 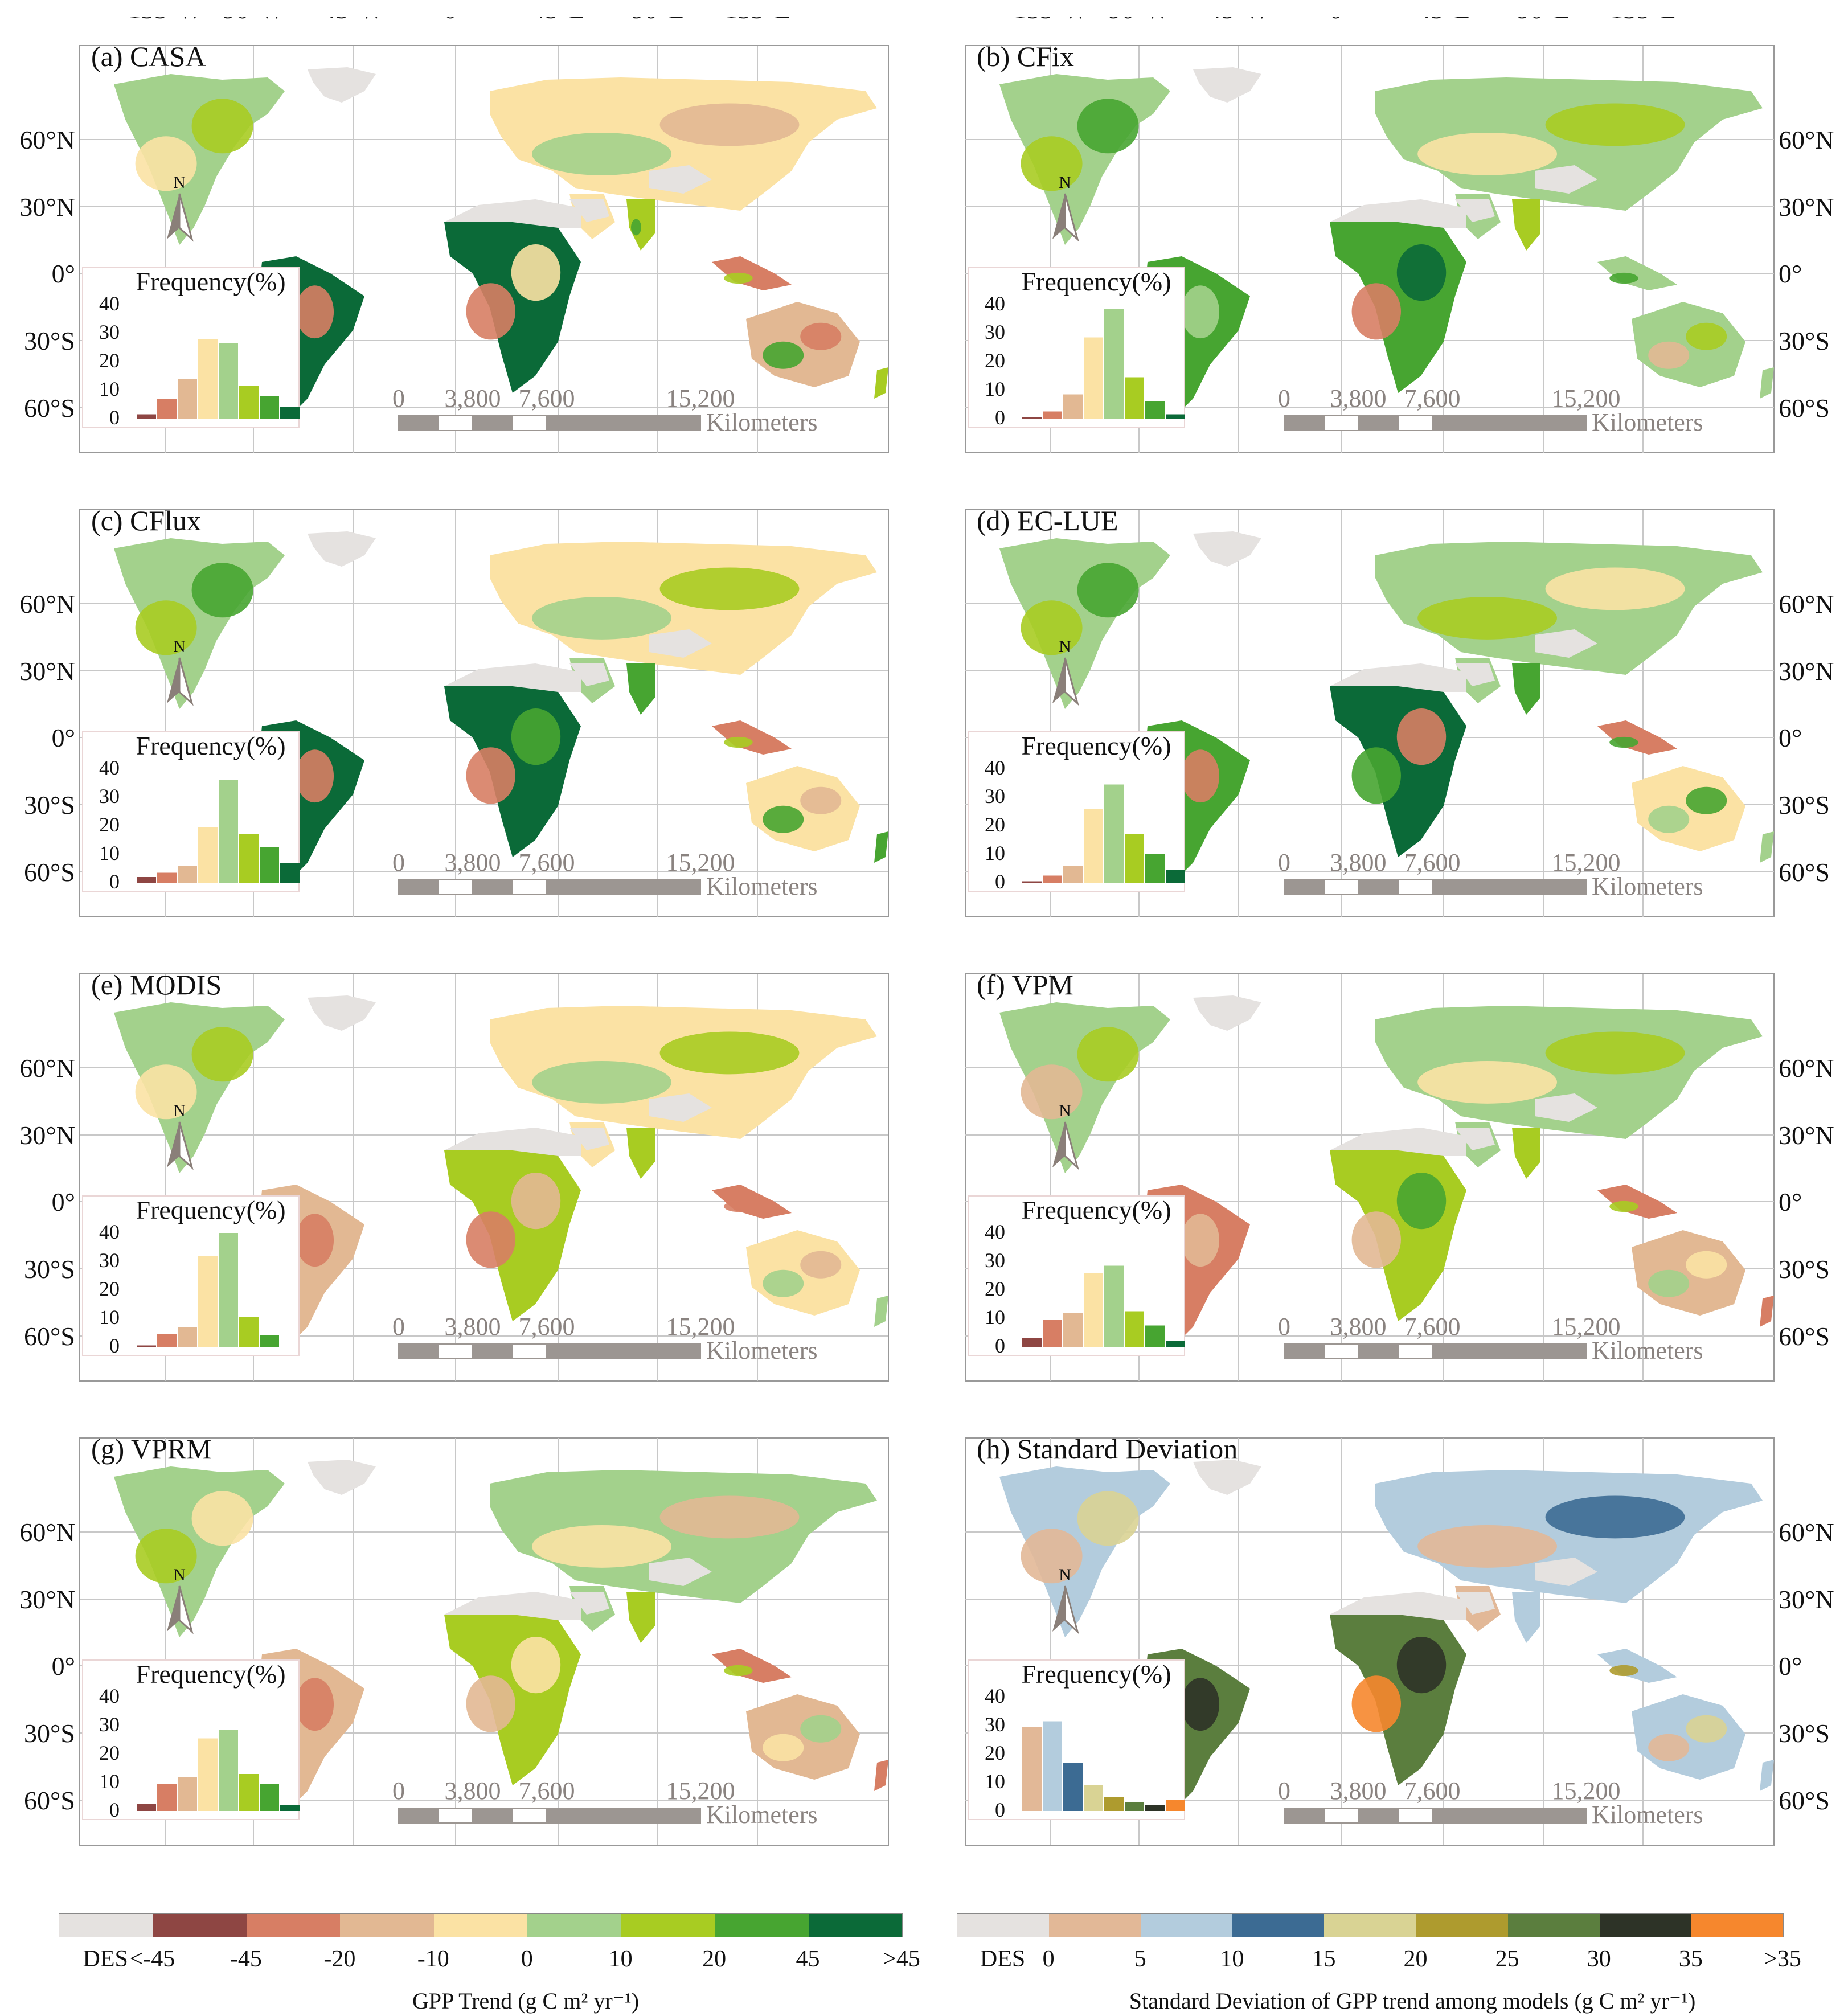 I want to click on lon-tick-label: 90°E, so click(x=658, y=1857).